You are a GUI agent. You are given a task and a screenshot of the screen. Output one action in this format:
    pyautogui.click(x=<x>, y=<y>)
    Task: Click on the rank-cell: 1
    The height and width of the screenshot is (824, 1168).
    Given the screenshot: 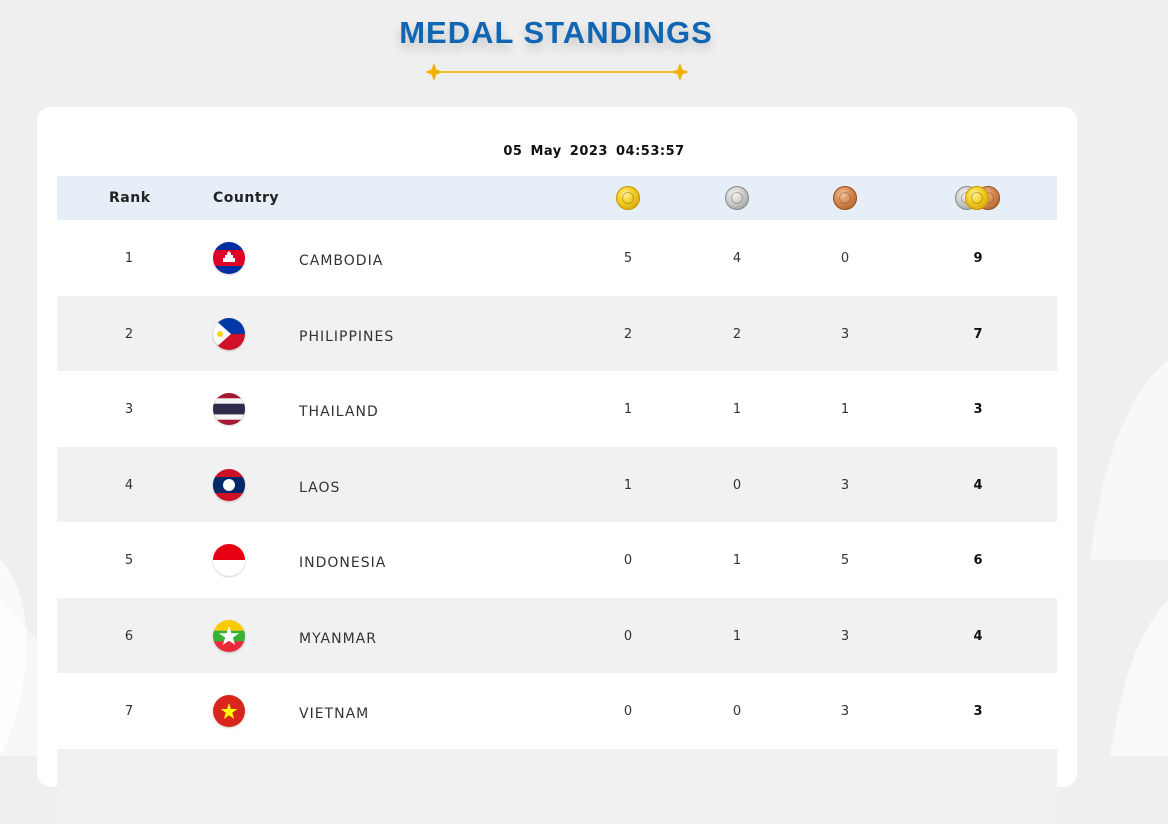 What is the action you would take?
    pyautogui.click(x=129, y=258)
    